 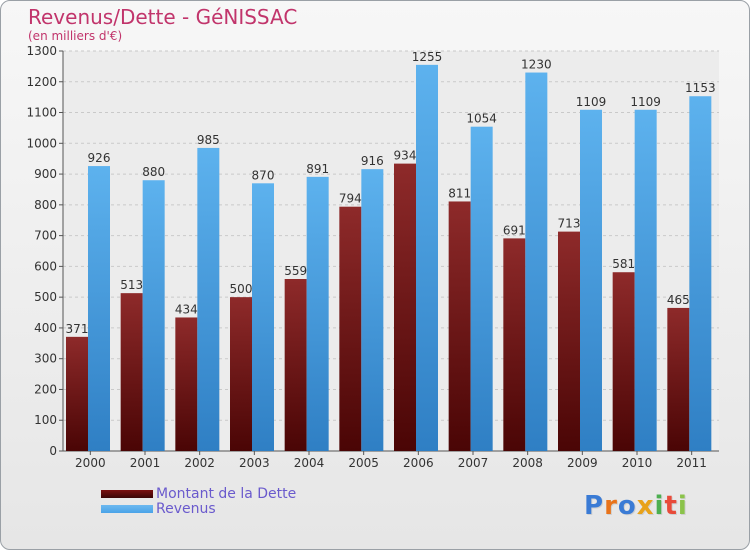 What do you see at coordinates (41, 82) in the screenshot?
I see `y-tick-label: 1200` at bounding box center [41, 82].